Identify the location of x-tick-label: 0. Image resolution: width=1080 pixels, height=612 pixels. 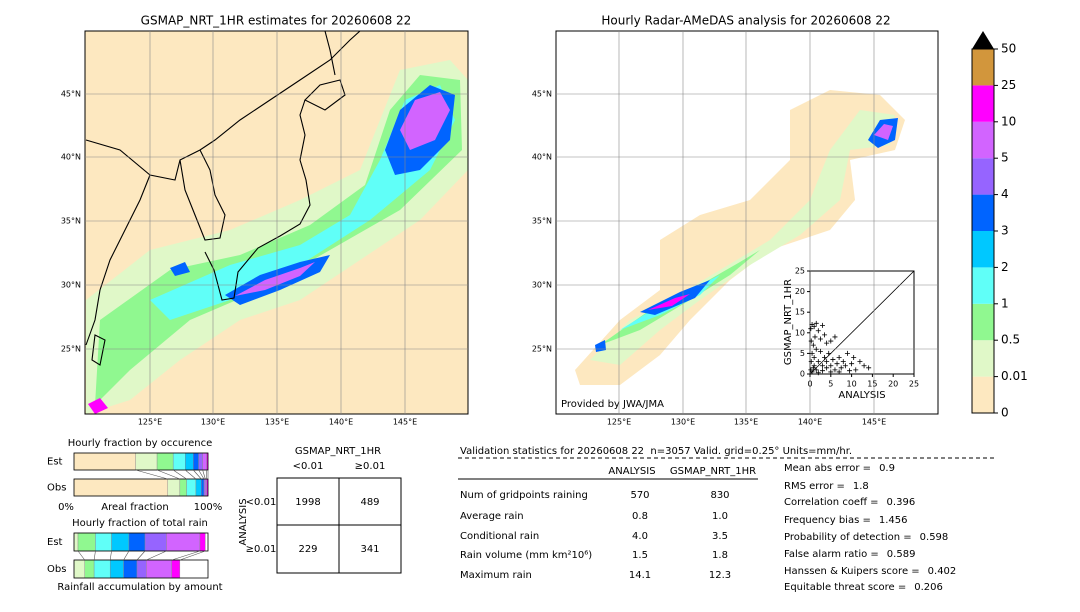
(809, 384).